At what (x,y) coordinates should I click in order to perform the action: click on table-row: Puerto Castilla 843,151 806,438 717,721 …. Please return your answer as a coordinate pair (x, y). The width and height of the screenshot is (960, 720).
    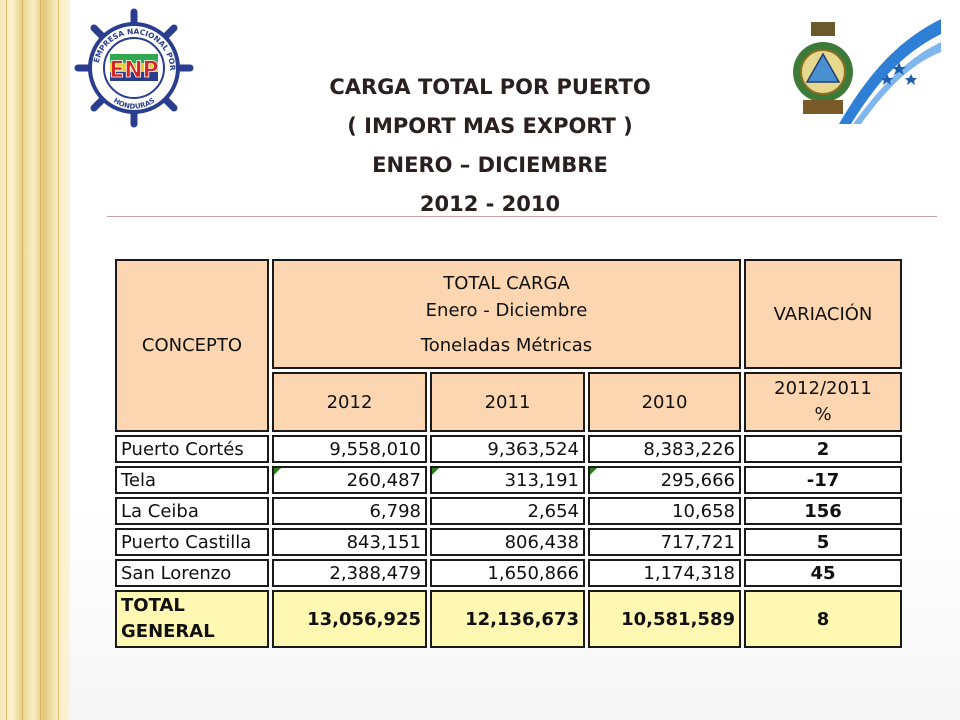
    Looking at the image, I should click on (508, 542).